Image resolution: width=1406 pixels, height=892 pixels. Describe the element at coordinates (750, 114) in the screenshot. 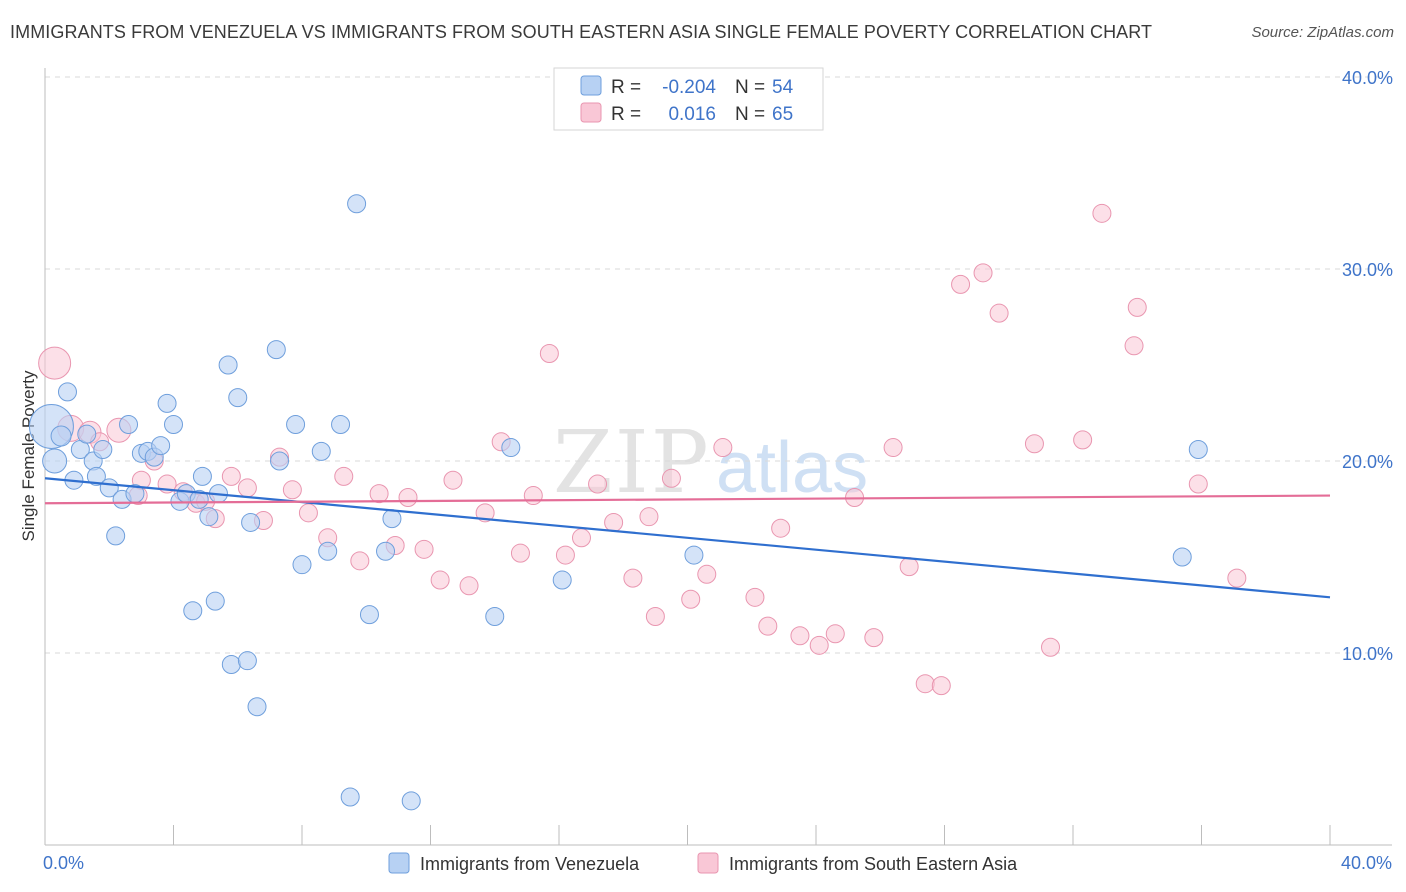

I see `legend-n-label-2: N =` at that location.